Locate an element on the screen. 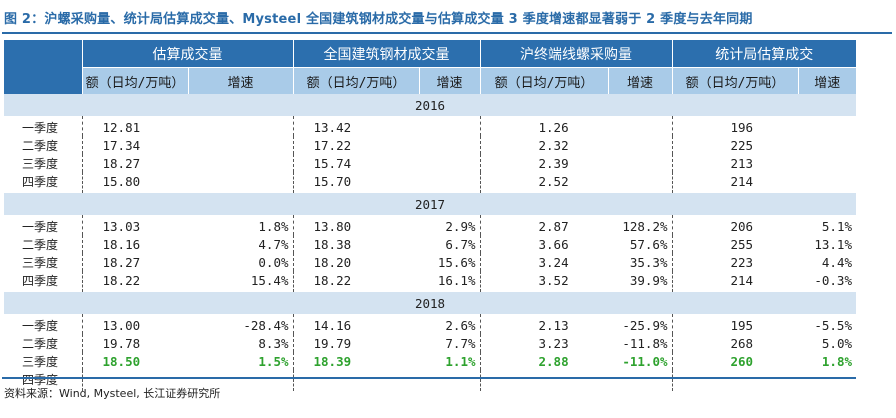 The image size is (896, 418). amount-cell: 225 is located at coordinates (734, 145).